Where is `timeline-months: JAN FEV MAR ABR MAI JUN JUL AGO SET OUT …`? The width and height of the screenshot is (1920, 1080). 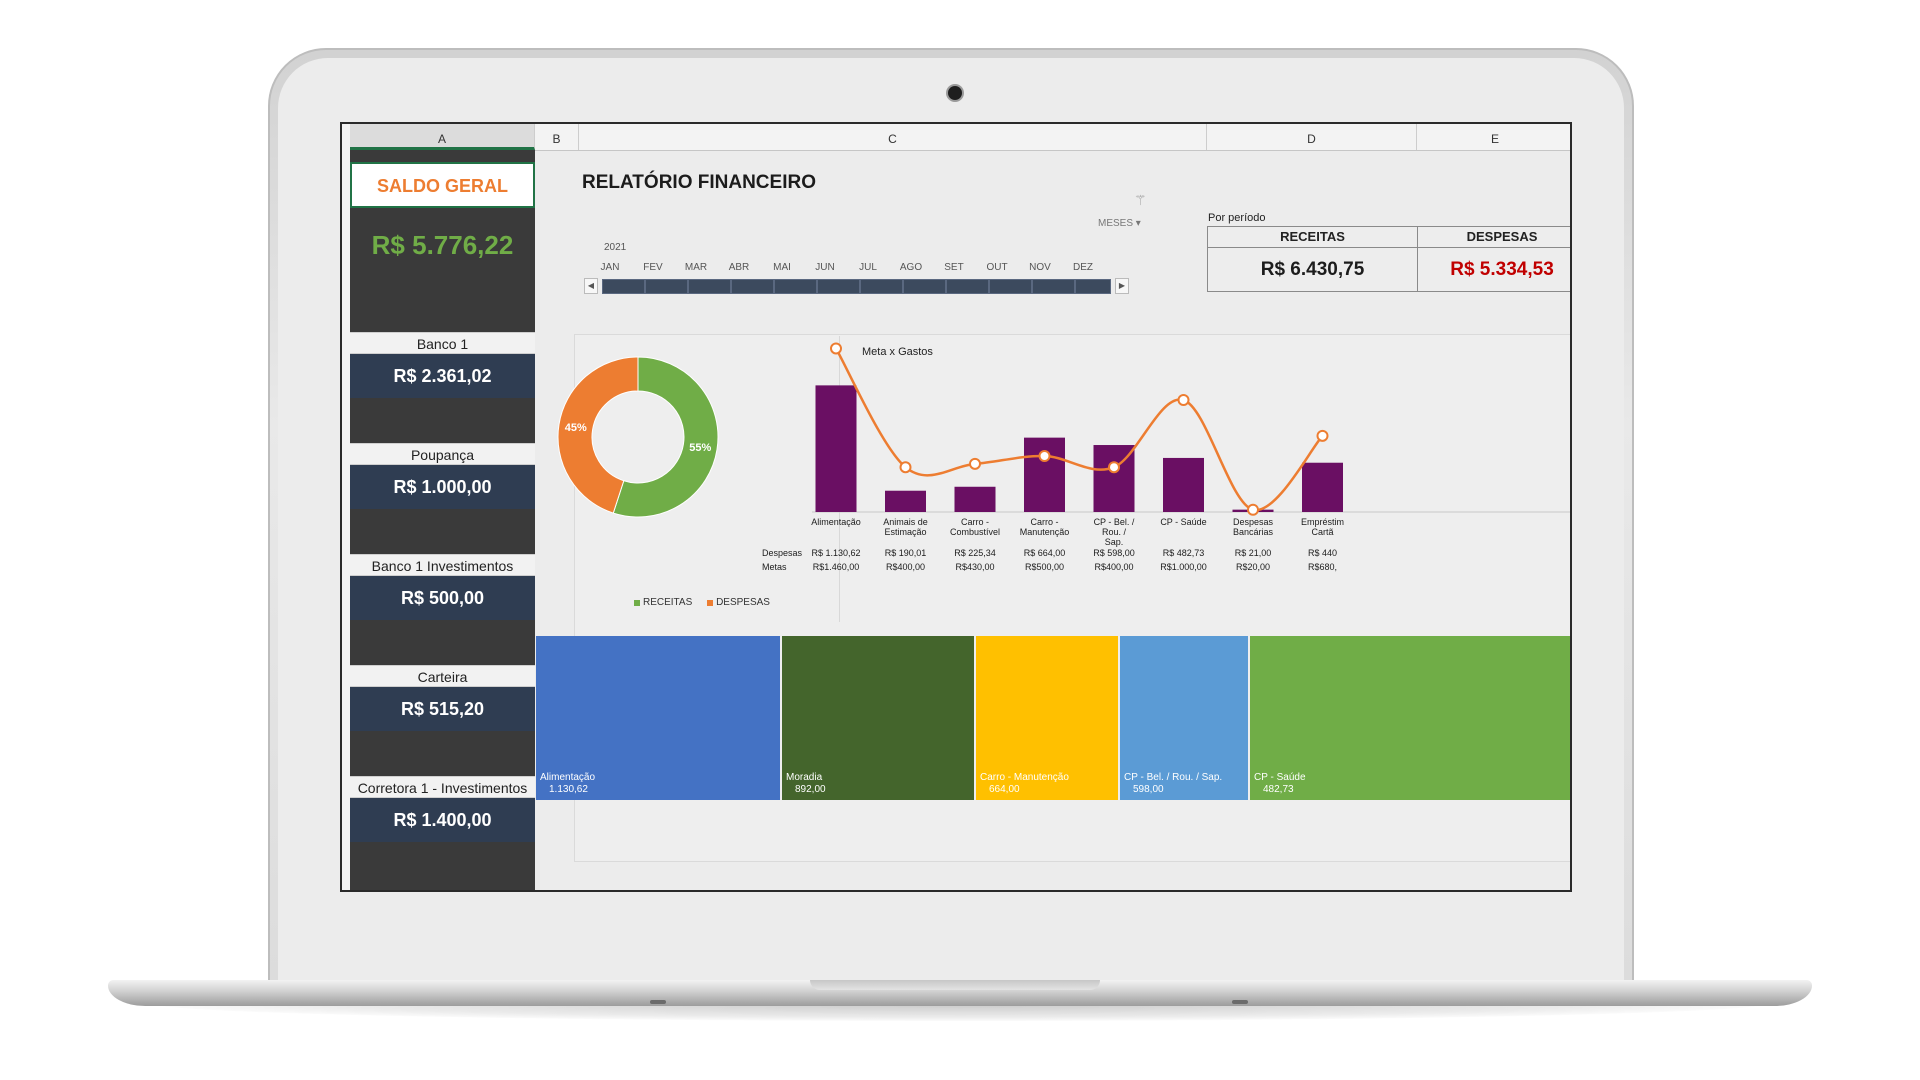 timeline-months: JAN FEV MAR ABR MAI JUN JUL AGO SET OUT … is located at coordinates (856, 269).